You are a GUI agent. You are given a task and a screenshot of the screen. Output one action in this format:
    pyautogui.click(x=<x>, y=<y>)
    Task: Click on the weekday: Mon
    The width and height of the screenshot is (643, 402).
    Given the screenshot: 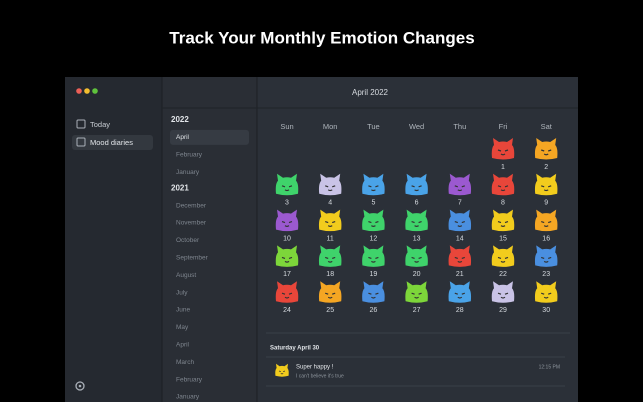 What is the action you would take?
    pyautogui.click(x=330, y=126)
    